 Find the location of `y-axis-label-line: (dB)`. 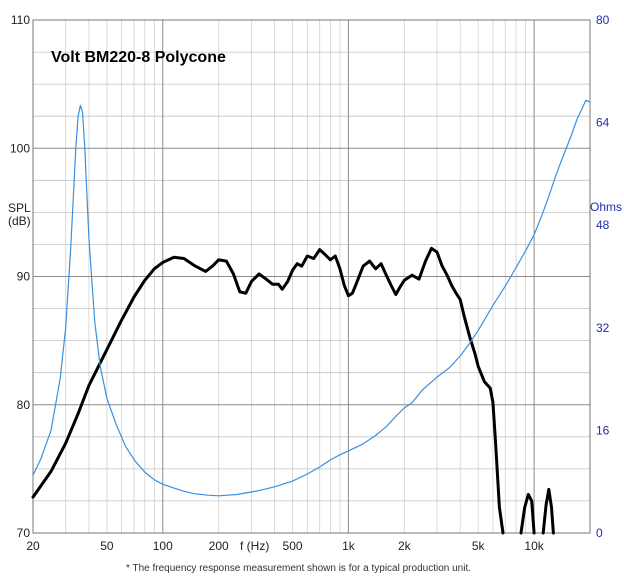

y-axis-label-line: (dB) is located at coordinates (19, 221).